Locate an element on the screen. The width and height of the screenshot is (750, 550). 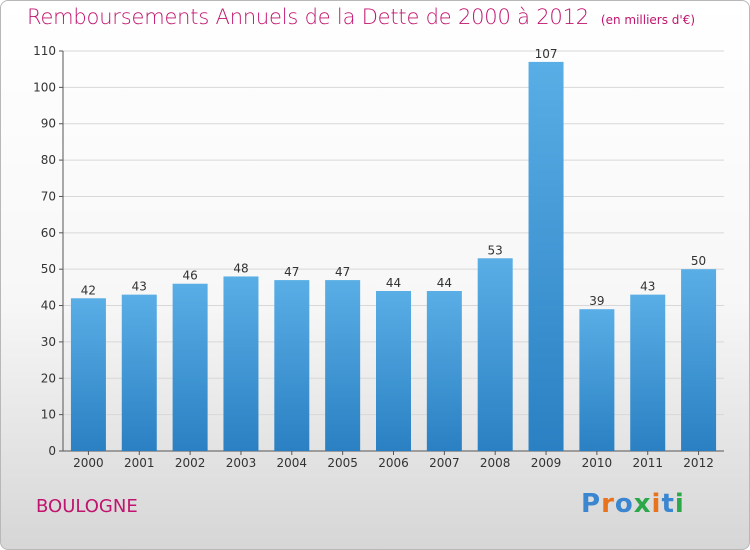
y-tick-label: 40 is located at coordinates (48, 306).